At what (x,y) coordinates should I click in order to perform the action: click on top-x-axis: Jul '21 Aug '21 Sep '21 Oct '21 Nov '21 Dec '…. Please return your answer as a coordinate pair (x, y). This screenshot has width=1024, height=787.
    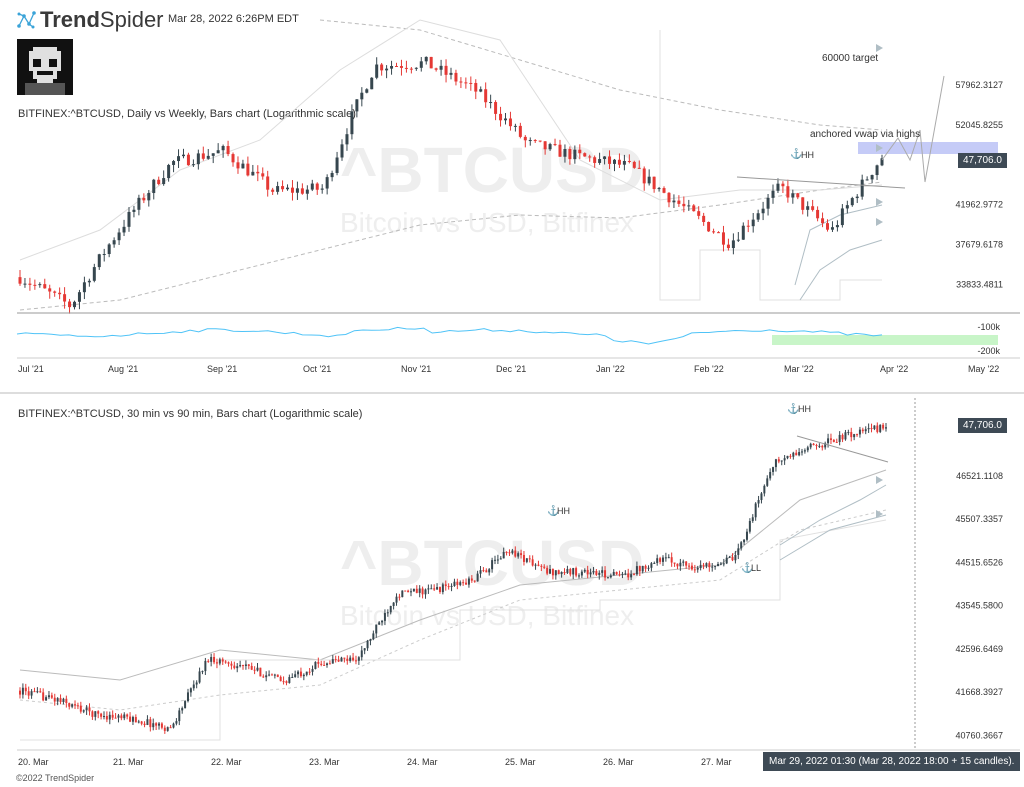
    Looking at the image, I should click on (518, 365).